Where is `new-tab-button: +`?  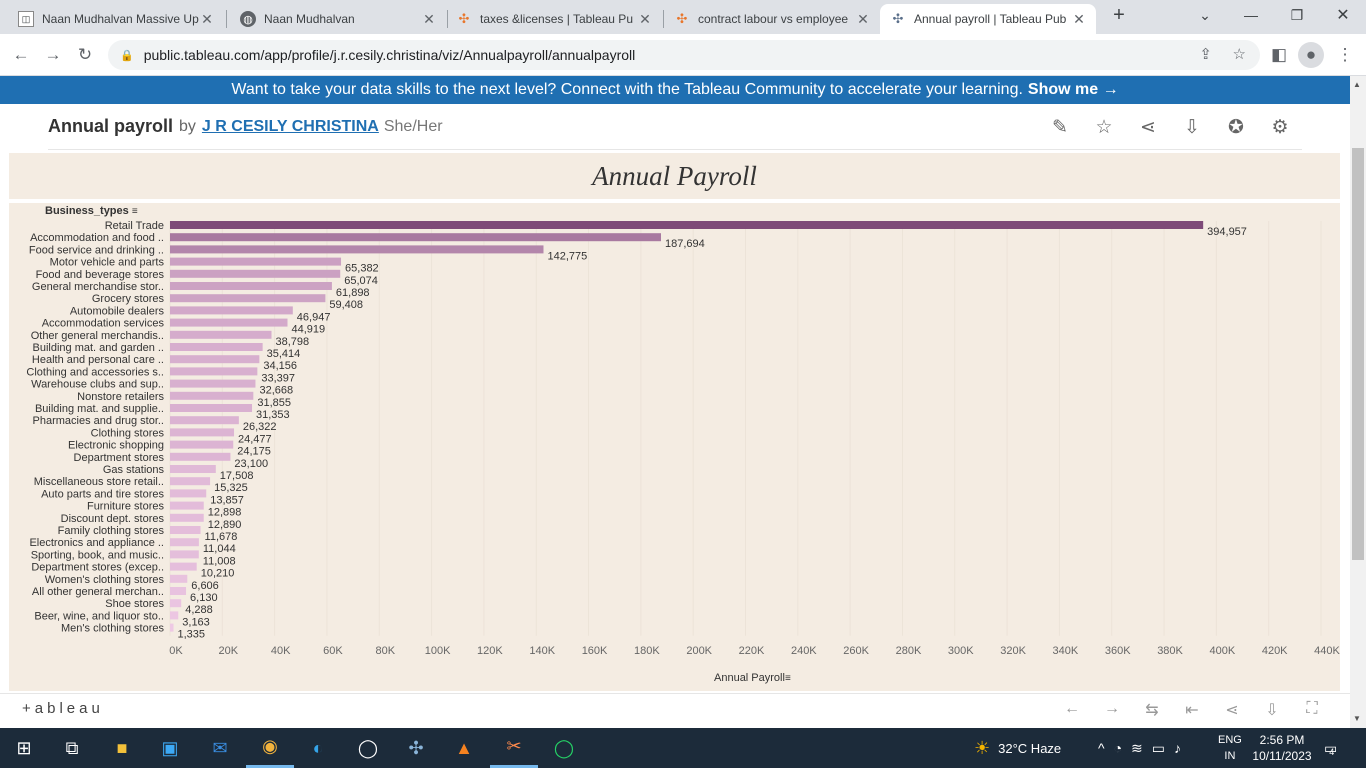 new-tab-button: + is located at coordinates (1119, 14).